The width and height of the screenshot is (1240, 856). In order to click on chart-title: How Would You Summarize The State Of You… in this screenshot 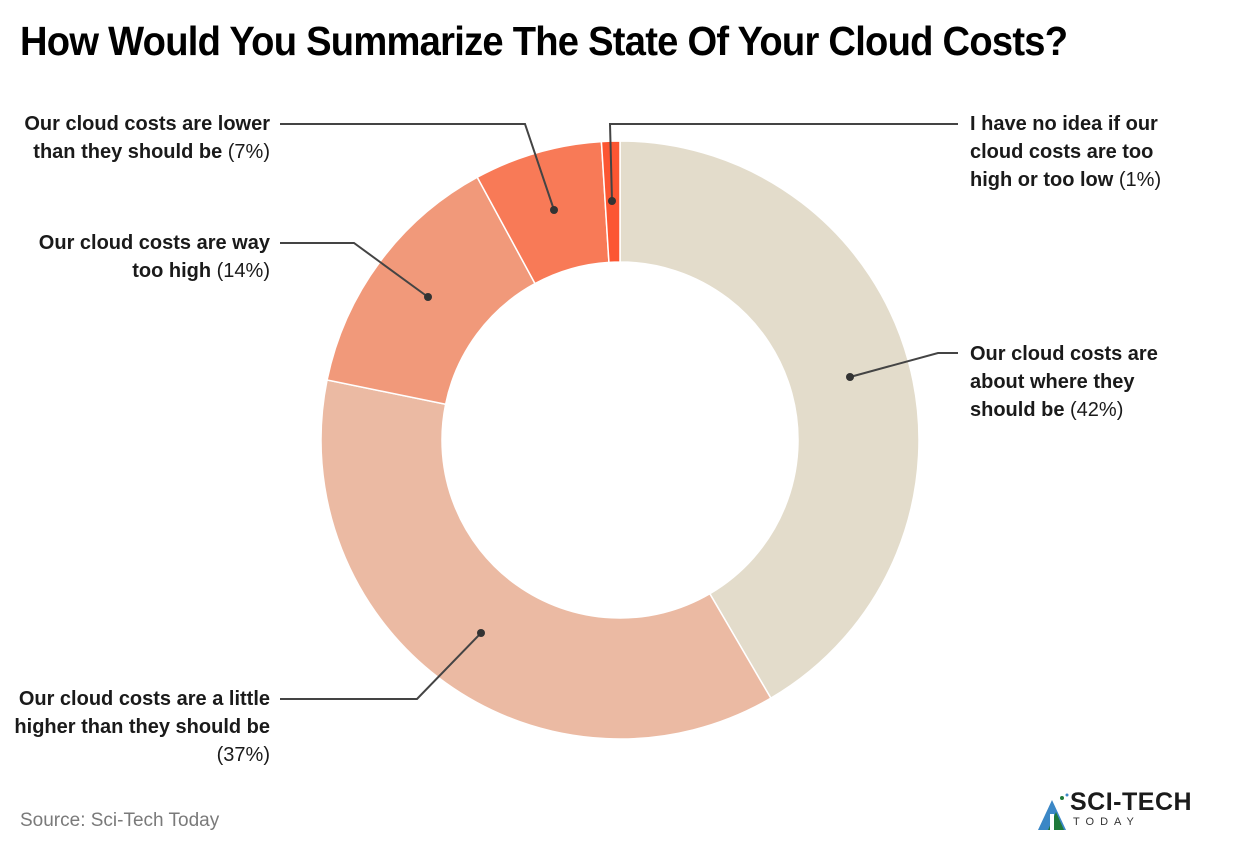, I will do `click(544, 41)`.